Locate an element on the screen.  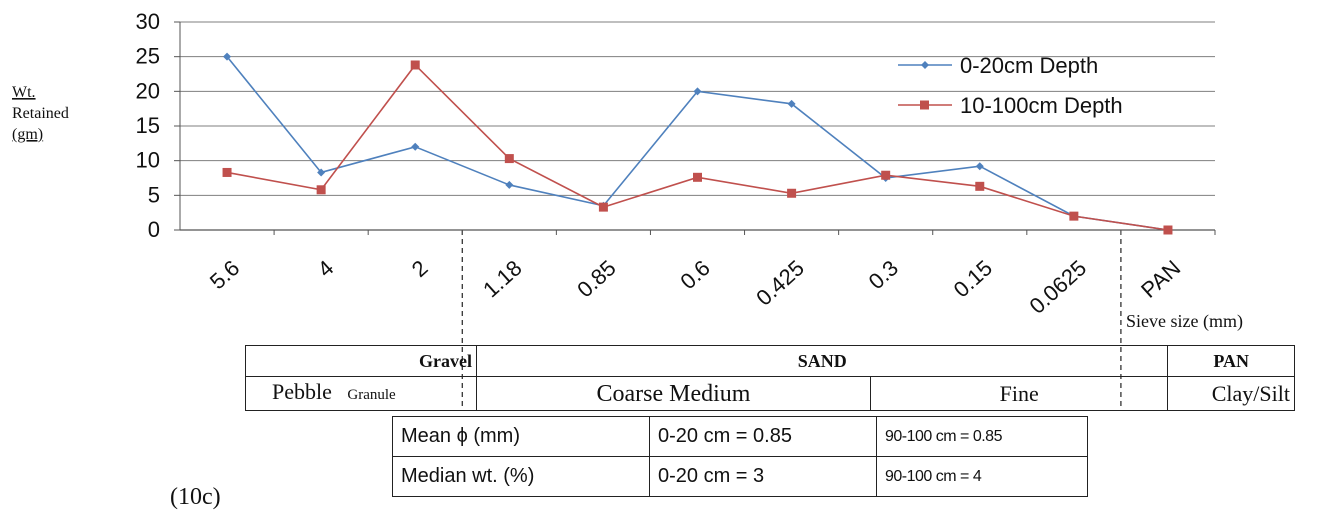
clay-silt-label: Clay/Silt is located at coordinates (1250, 393).